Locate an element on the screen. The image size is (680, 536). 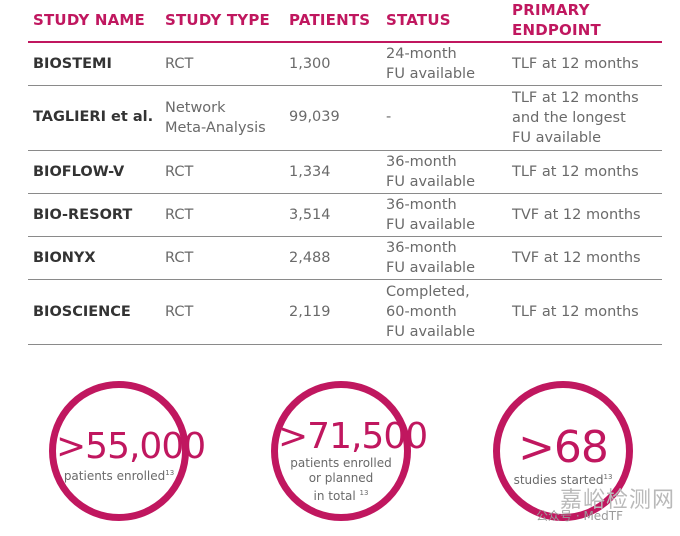
patients-count: 1,300 is located at coordinates (310, 64).